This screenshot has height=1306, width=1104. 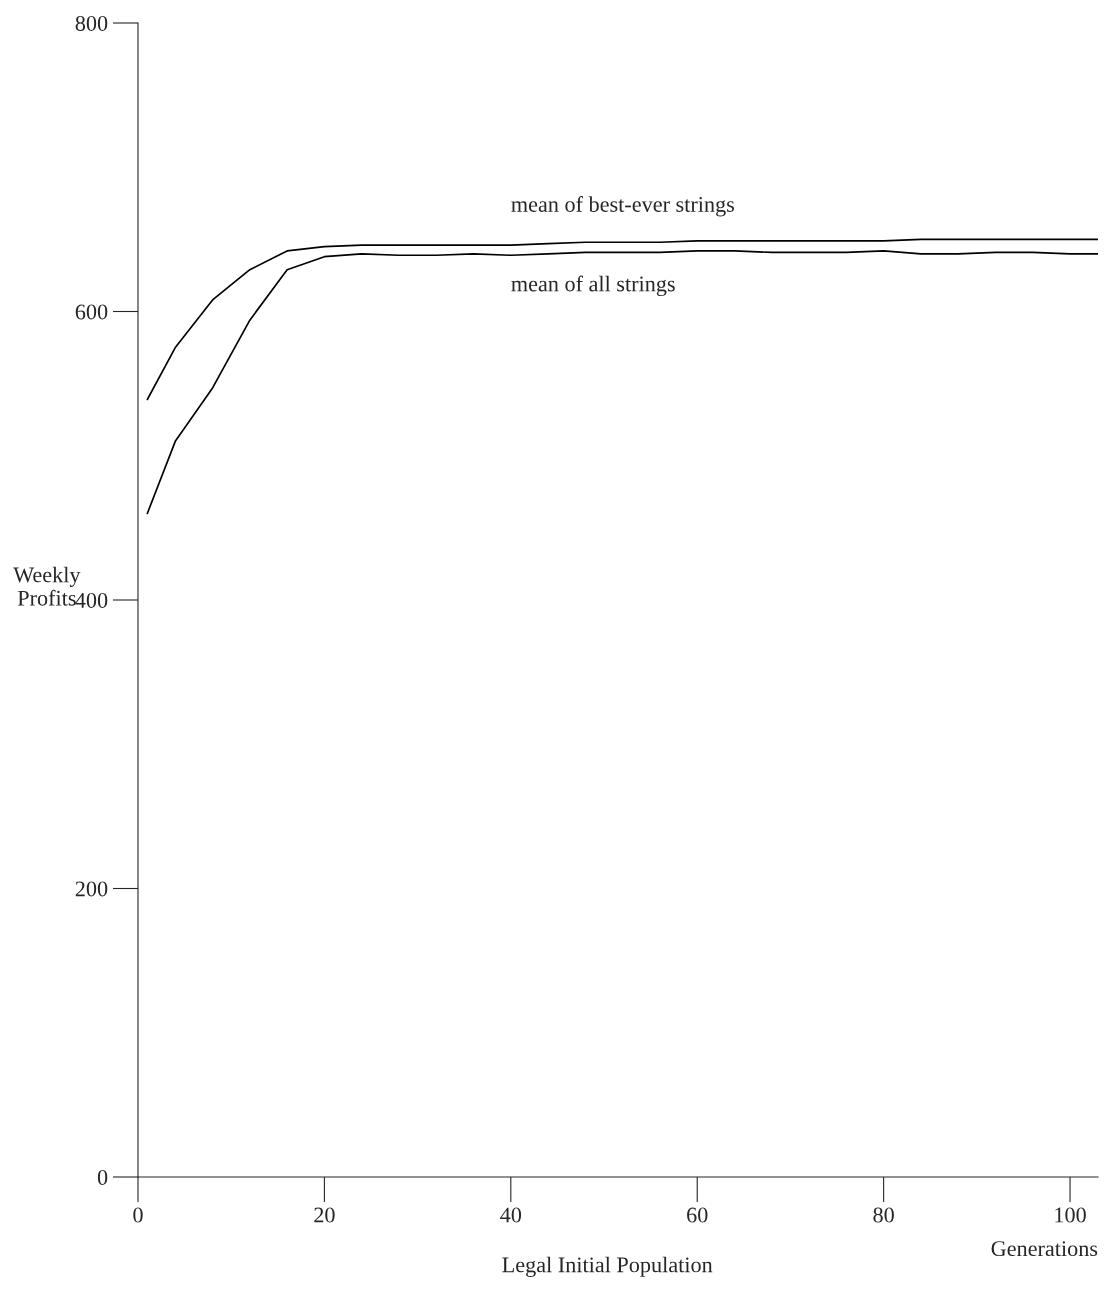 What do you see at coordinates (697, 1215) in the screenshot?
I see `x-tick-label: 60` at bounding box center [697, 1215].